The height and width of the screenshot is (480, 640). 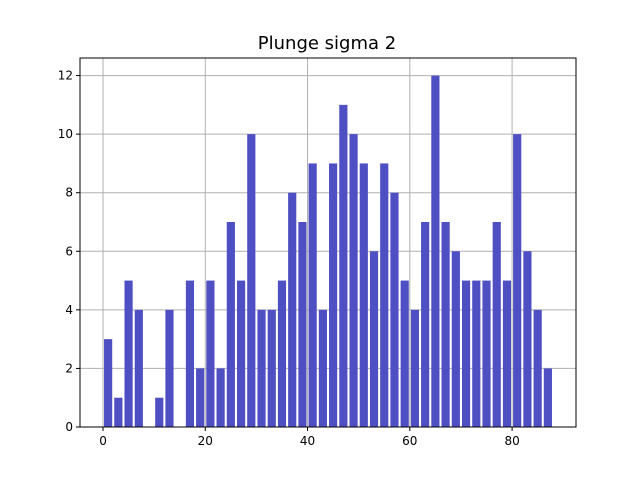 I want to click on y-tick-label: 8, so click(x=69, y=193).